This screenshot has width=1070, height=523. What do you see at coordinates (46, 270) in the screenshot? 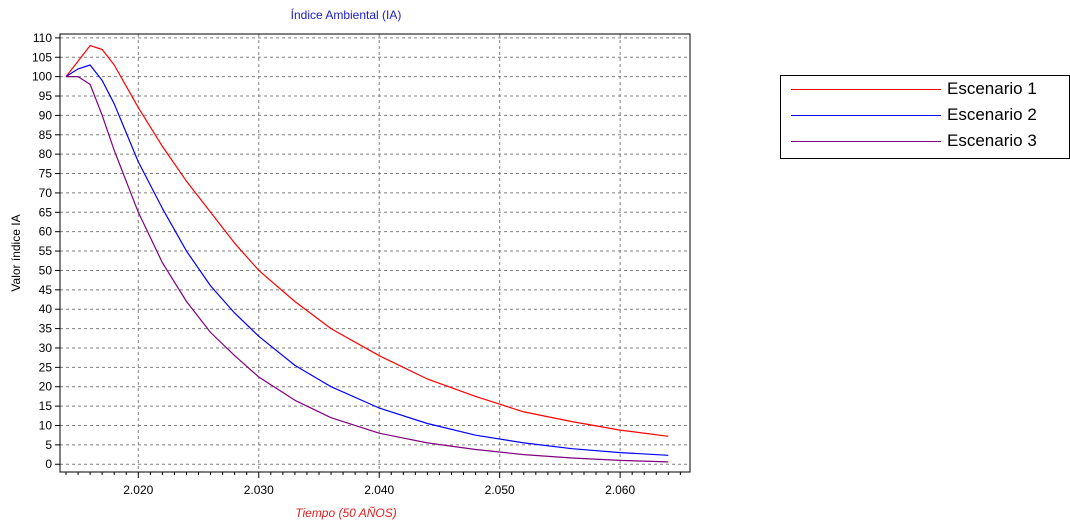
I see `y-tick-label: 50` at bounding box center [46, 270].